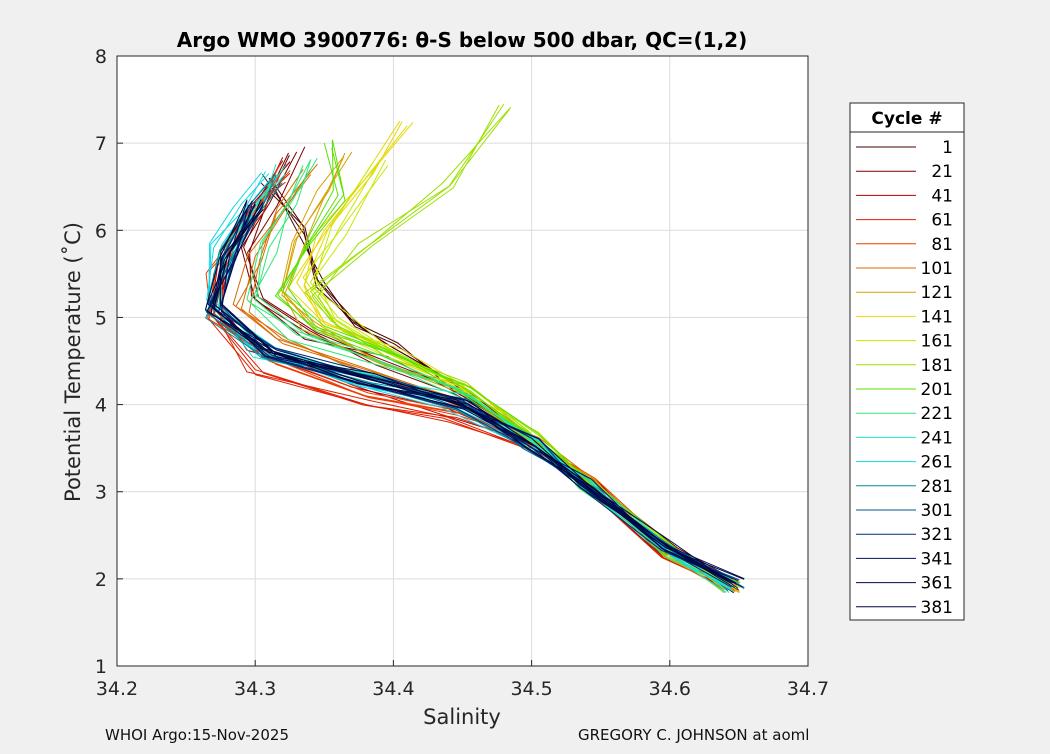 Image resolution: width=1050 pixels, height=754 pixels. I want to click on y-tick-label: 3, so click(101, 493).